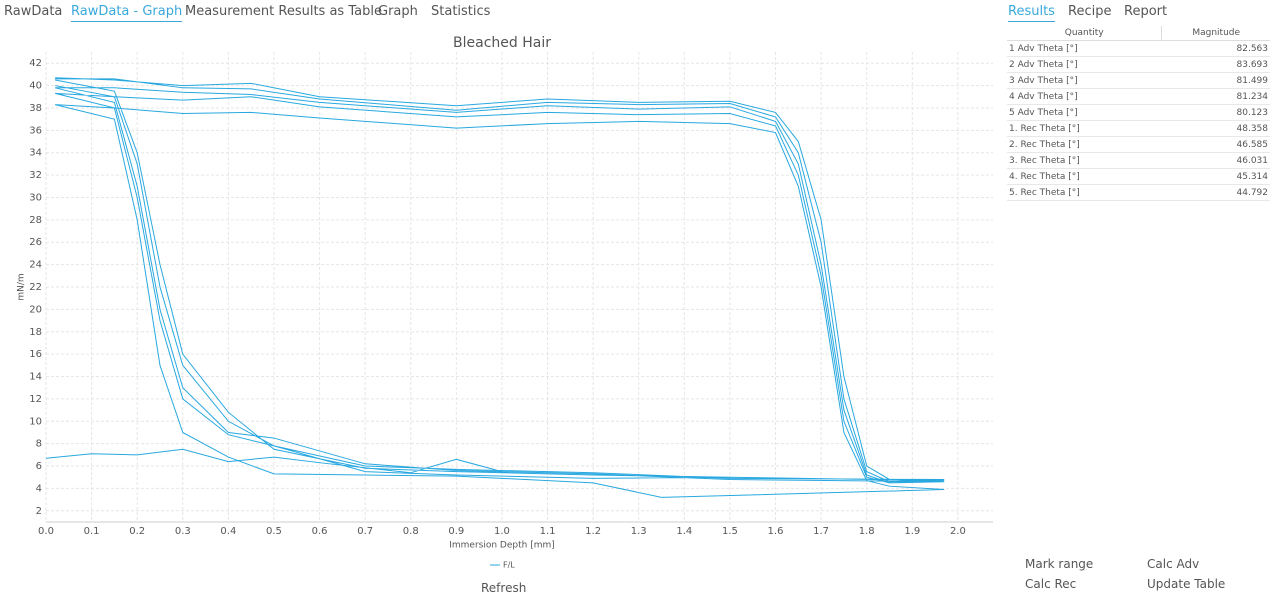  Describe the element at coordinates (1215, 48) in the screenshot. I see `table-cell: 82.563` at that location.